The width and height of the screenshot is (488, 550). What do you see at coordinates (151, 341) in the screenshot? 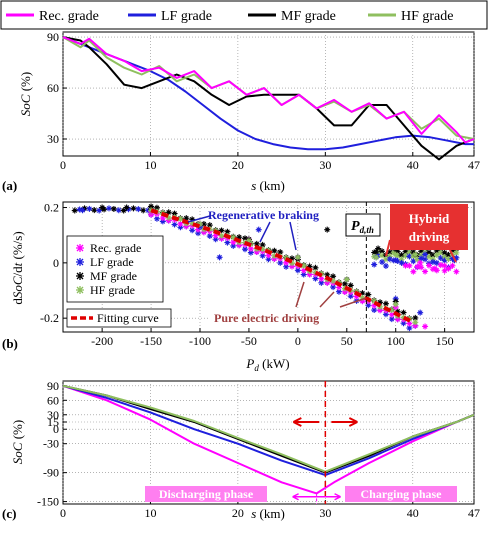
I see `x-tick-label: -150` at bounding box center [151, 341].